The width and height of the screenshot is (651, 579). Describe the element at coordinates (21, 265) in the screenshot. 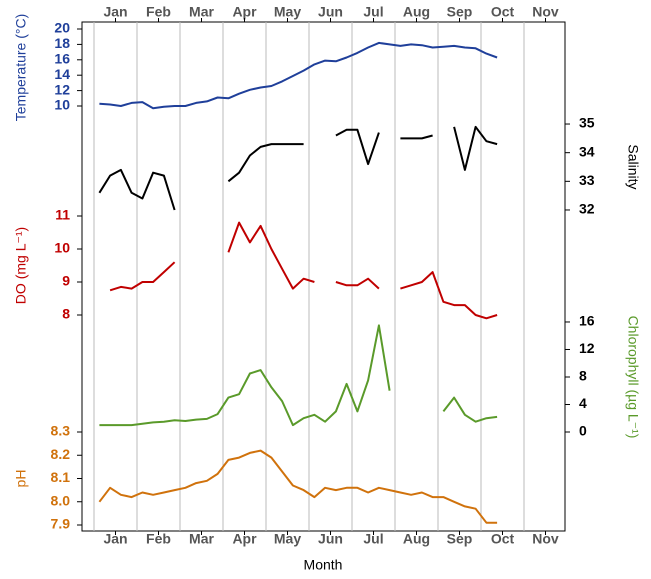

I see `y-axis-title: DO (mg L⁻¹)` at that location.